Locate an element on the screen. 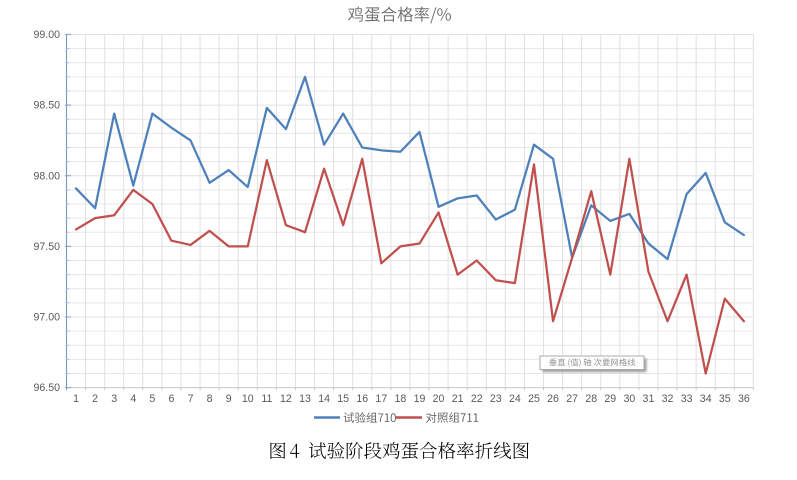 This screenshot has height=480, width=797. svg-text: 29 is located at coordinates (610, 399).